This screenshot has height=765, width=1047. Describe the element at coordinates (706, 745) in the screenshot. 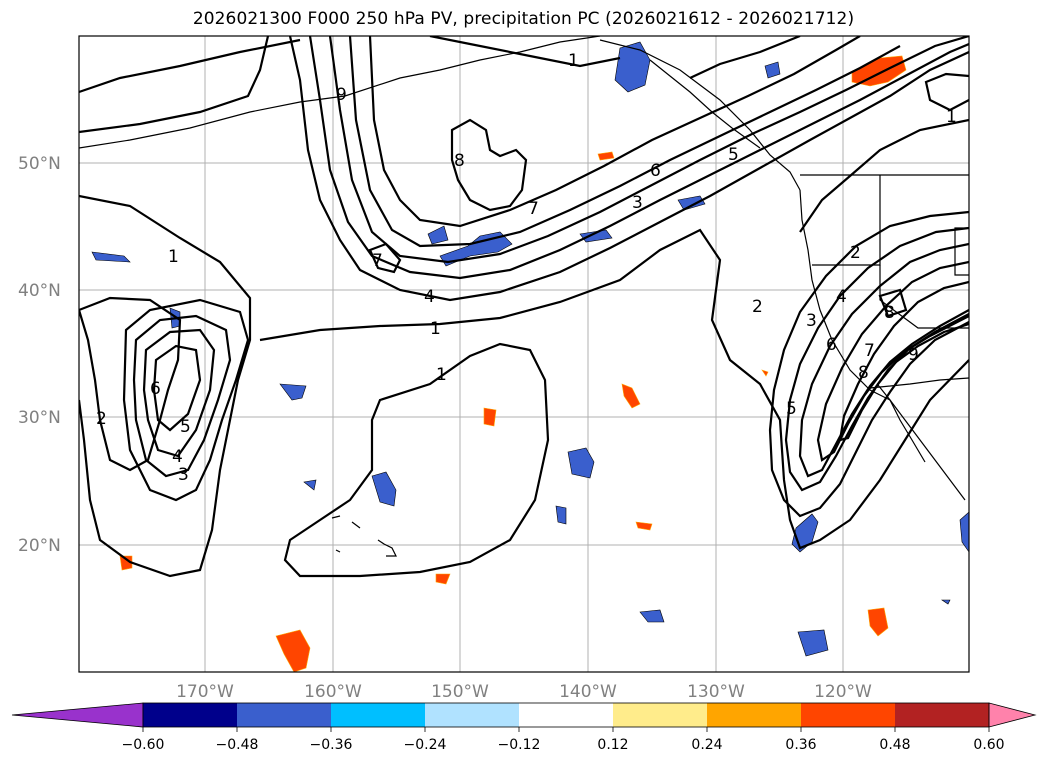

I see `colorbar-tick-label: 0.24` at that location.